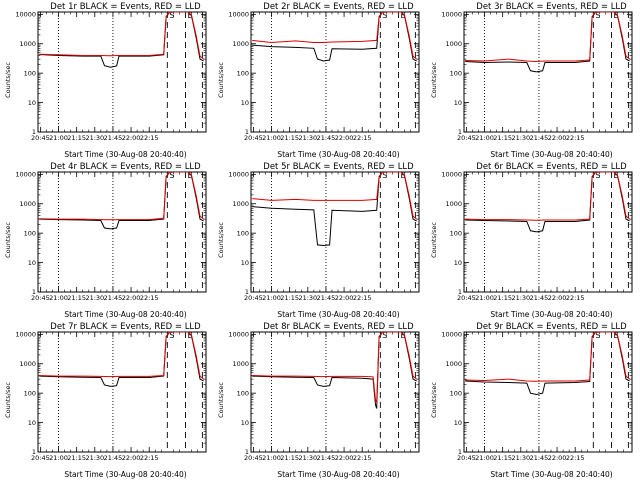 The height and width of the screenshot is (480, 640). I want to click on panel-title: Det 2r BLACK = Events, RED = LLD, so click(338, 7).